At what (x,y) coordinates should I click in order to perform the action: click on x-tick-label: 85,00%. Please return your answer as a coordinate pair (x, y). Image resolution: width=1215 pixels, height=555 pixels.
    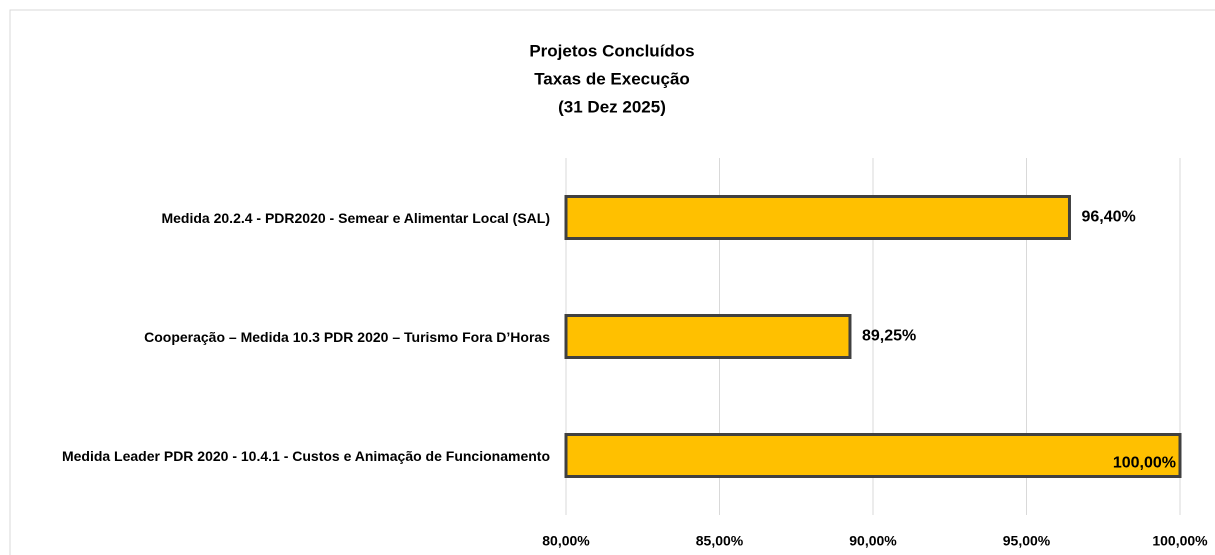
    Looking at the image, I should click on (720, 541).